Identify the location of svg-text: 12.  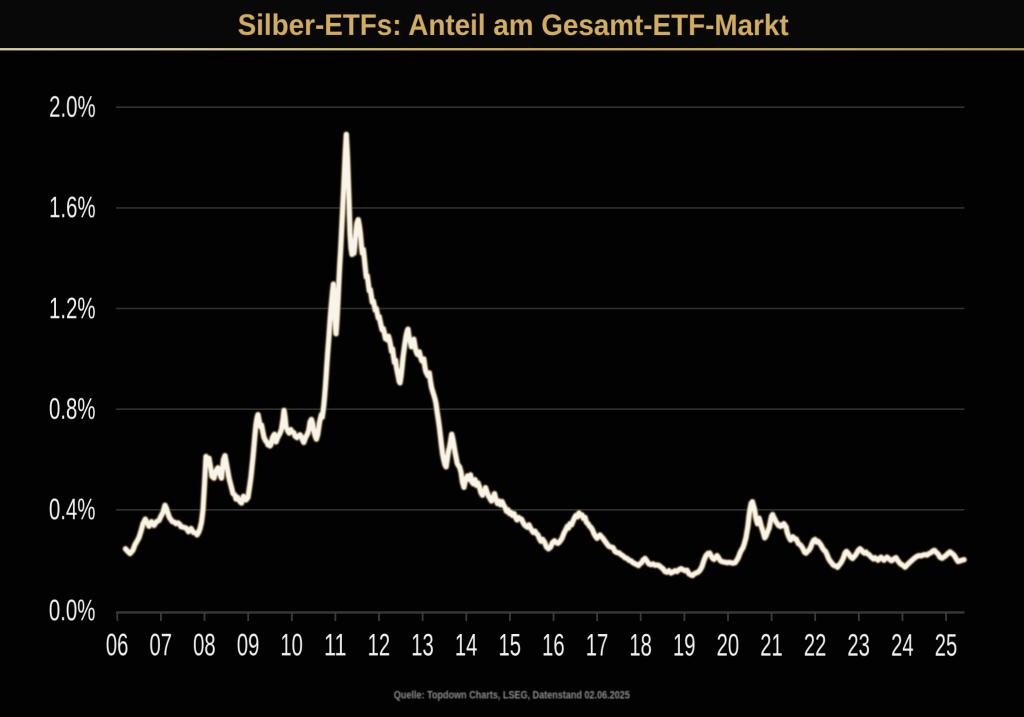
(379, 644).